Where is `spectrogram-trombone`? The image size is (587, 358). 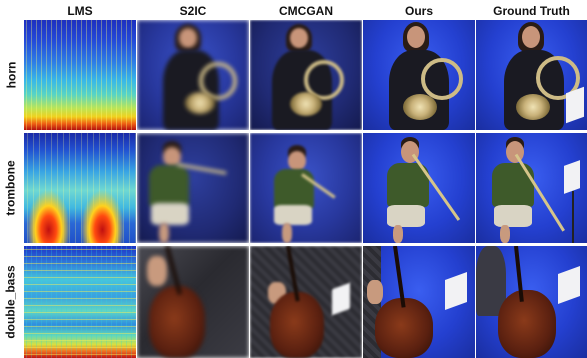 spectrogram-trombone is located at coordinates (80, 188).